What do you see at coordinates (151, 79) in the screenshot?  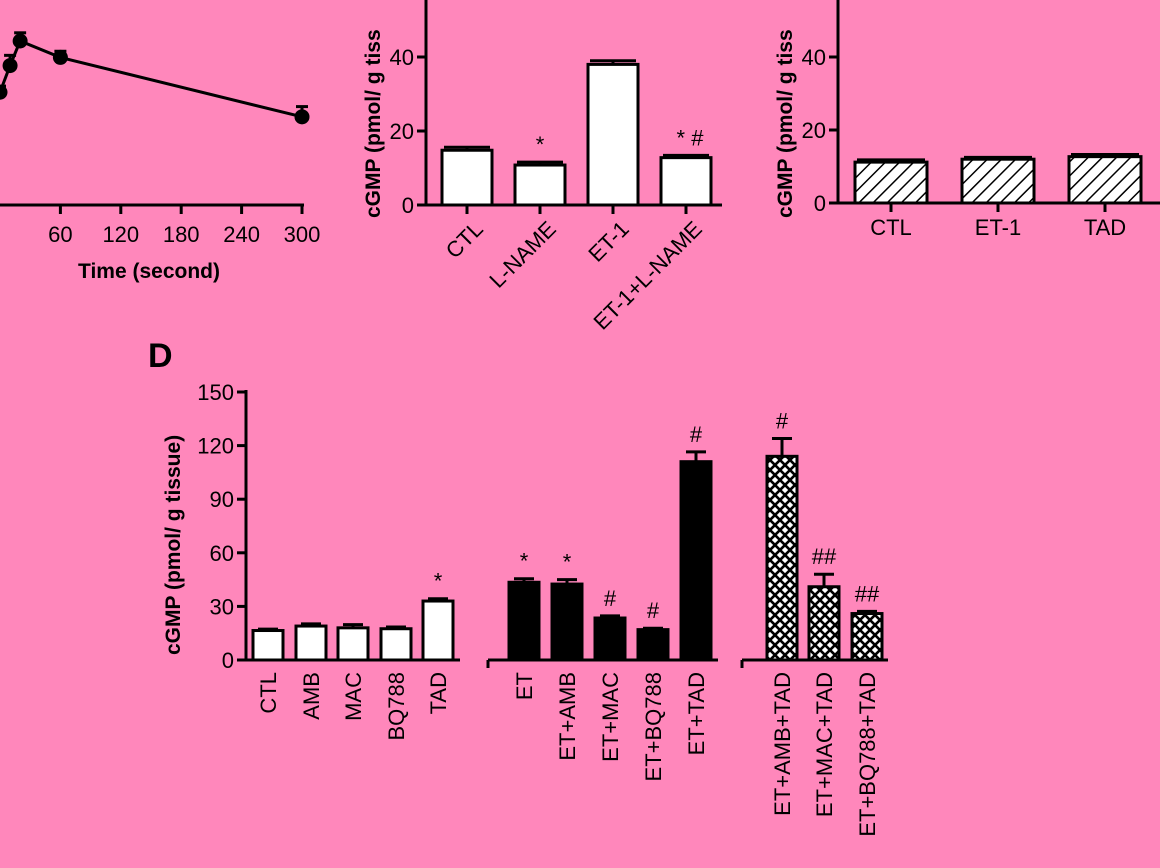 I see `panel-a-series-line` at bounding box center [151, 79].